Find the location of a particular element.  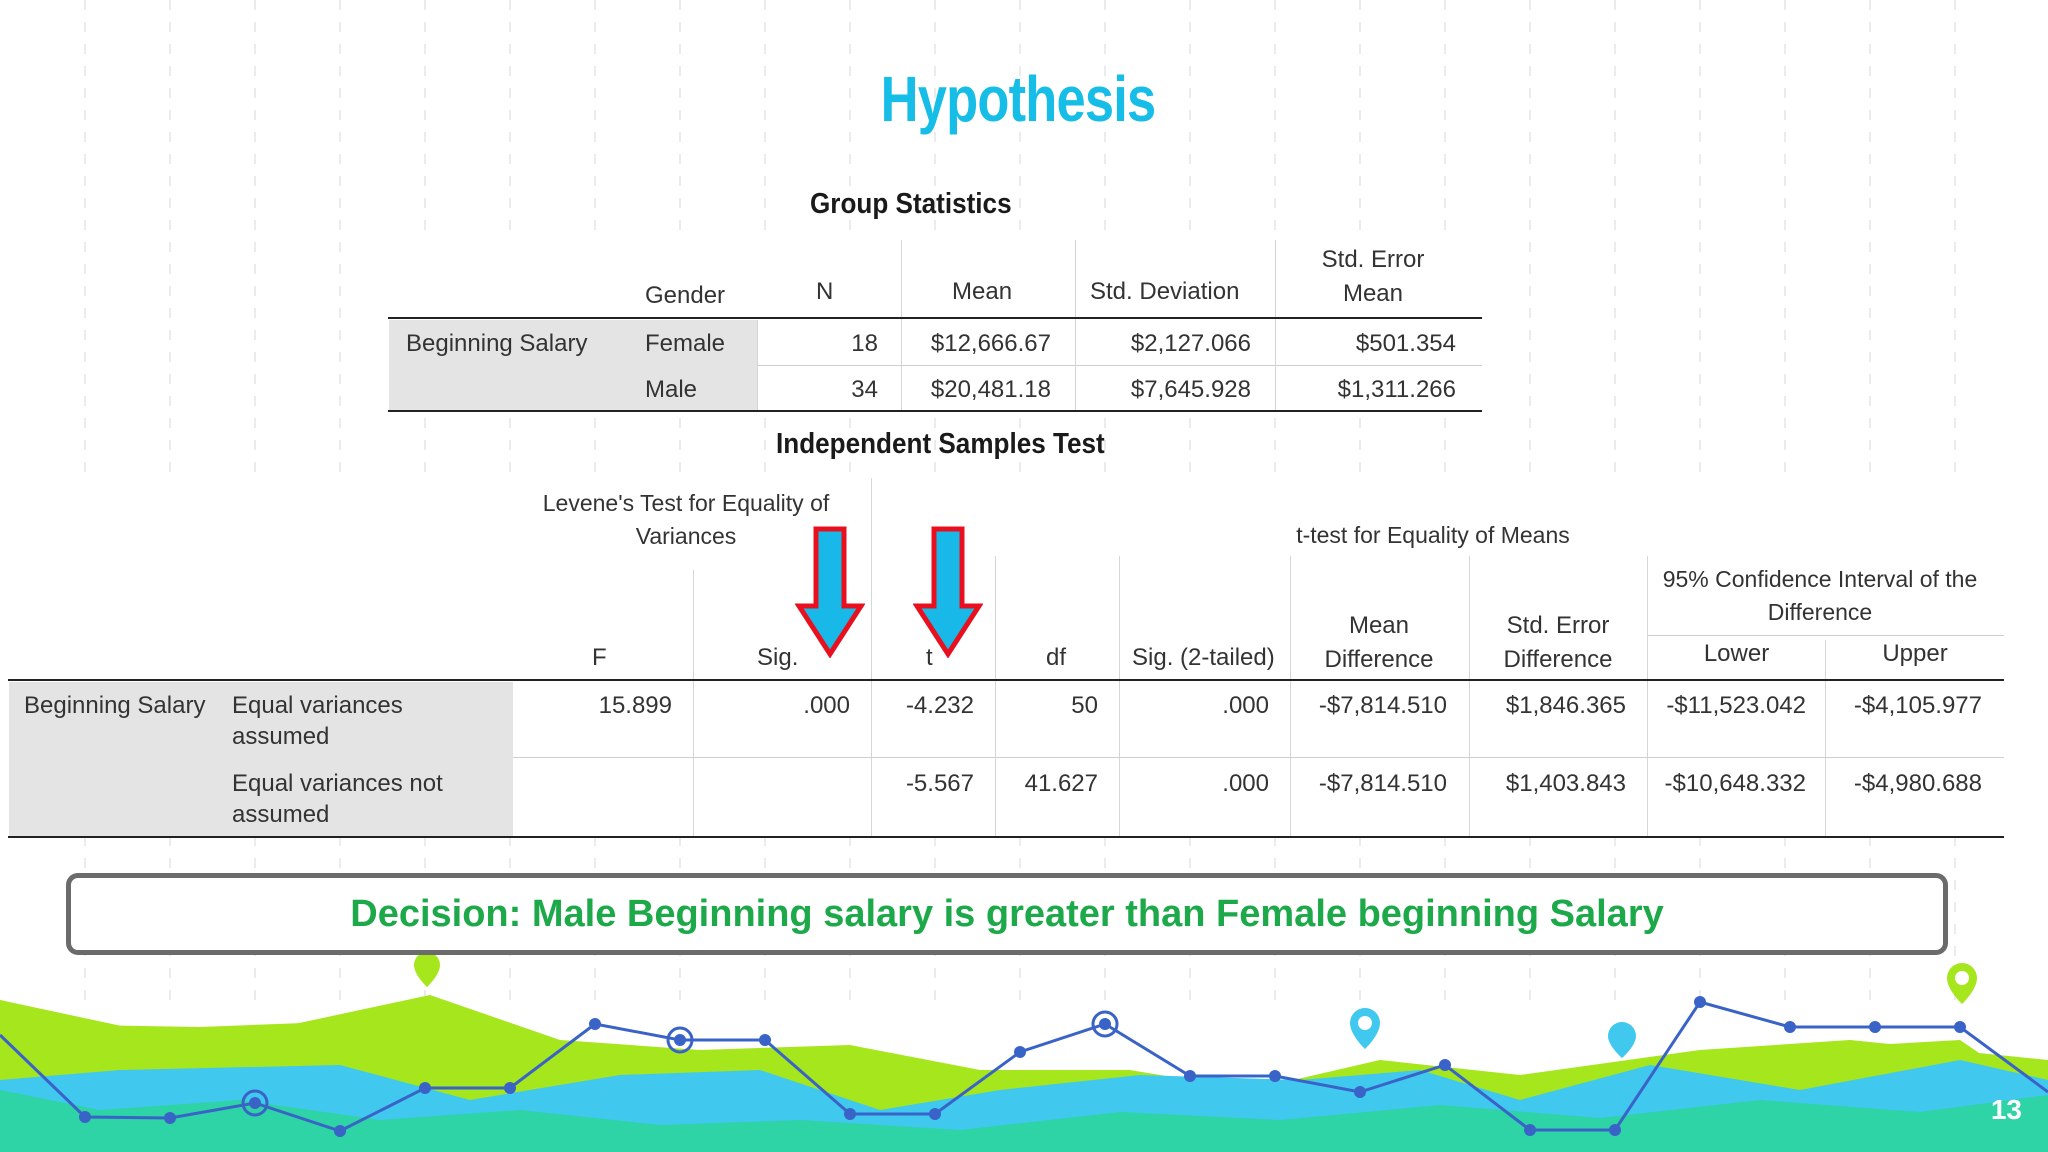

header-df: df is located at coordinates (1056, 657).